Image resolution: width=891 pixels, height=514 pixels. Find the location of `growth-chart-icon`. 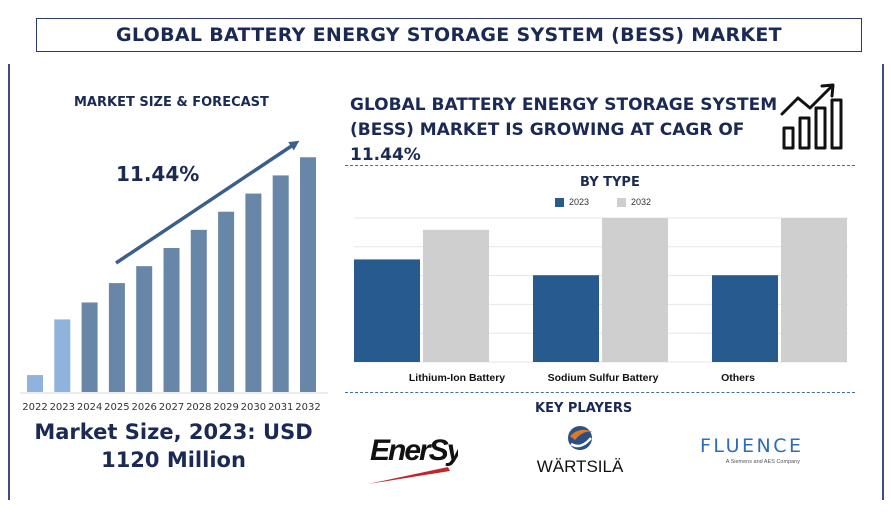

growth-chart-icon is located at coordinates (811, 116).